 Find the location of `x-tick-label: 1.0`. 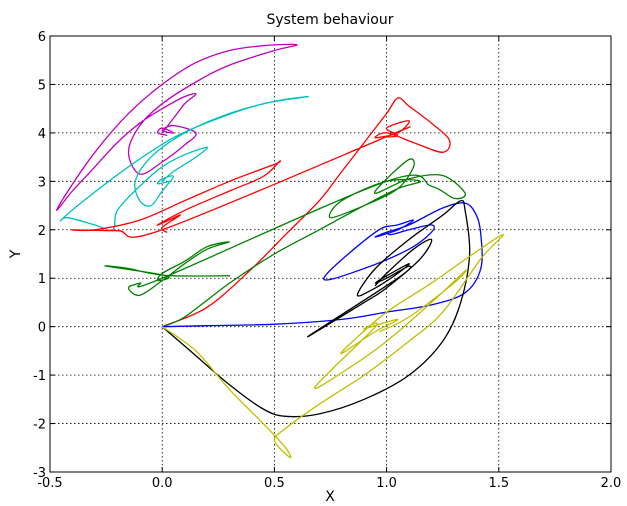

x-tick-label: 1.0 is located at coordinates (386, 483).